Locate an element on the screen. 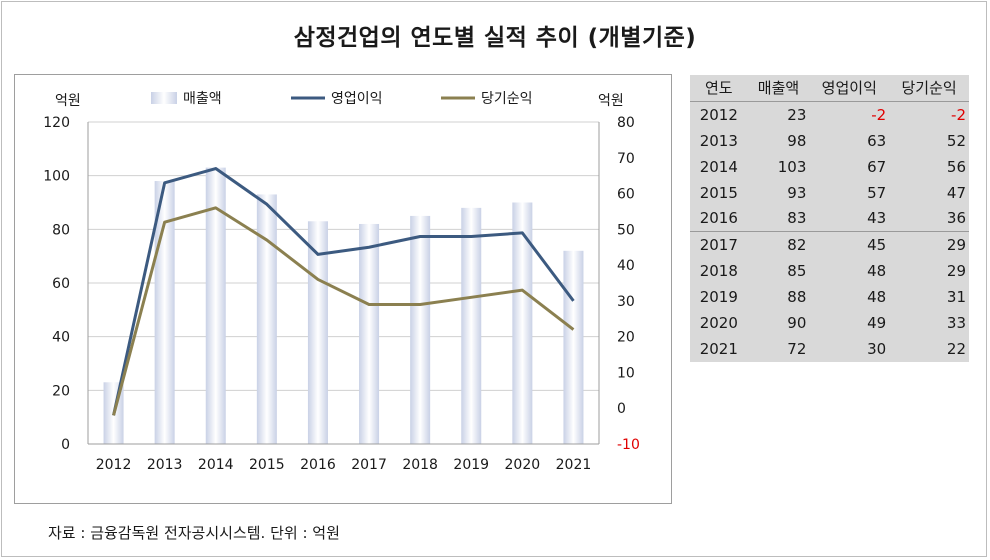 The image size is (990, 560). table-row: 2020 90 49 33 is located at coordinates (829, 323).